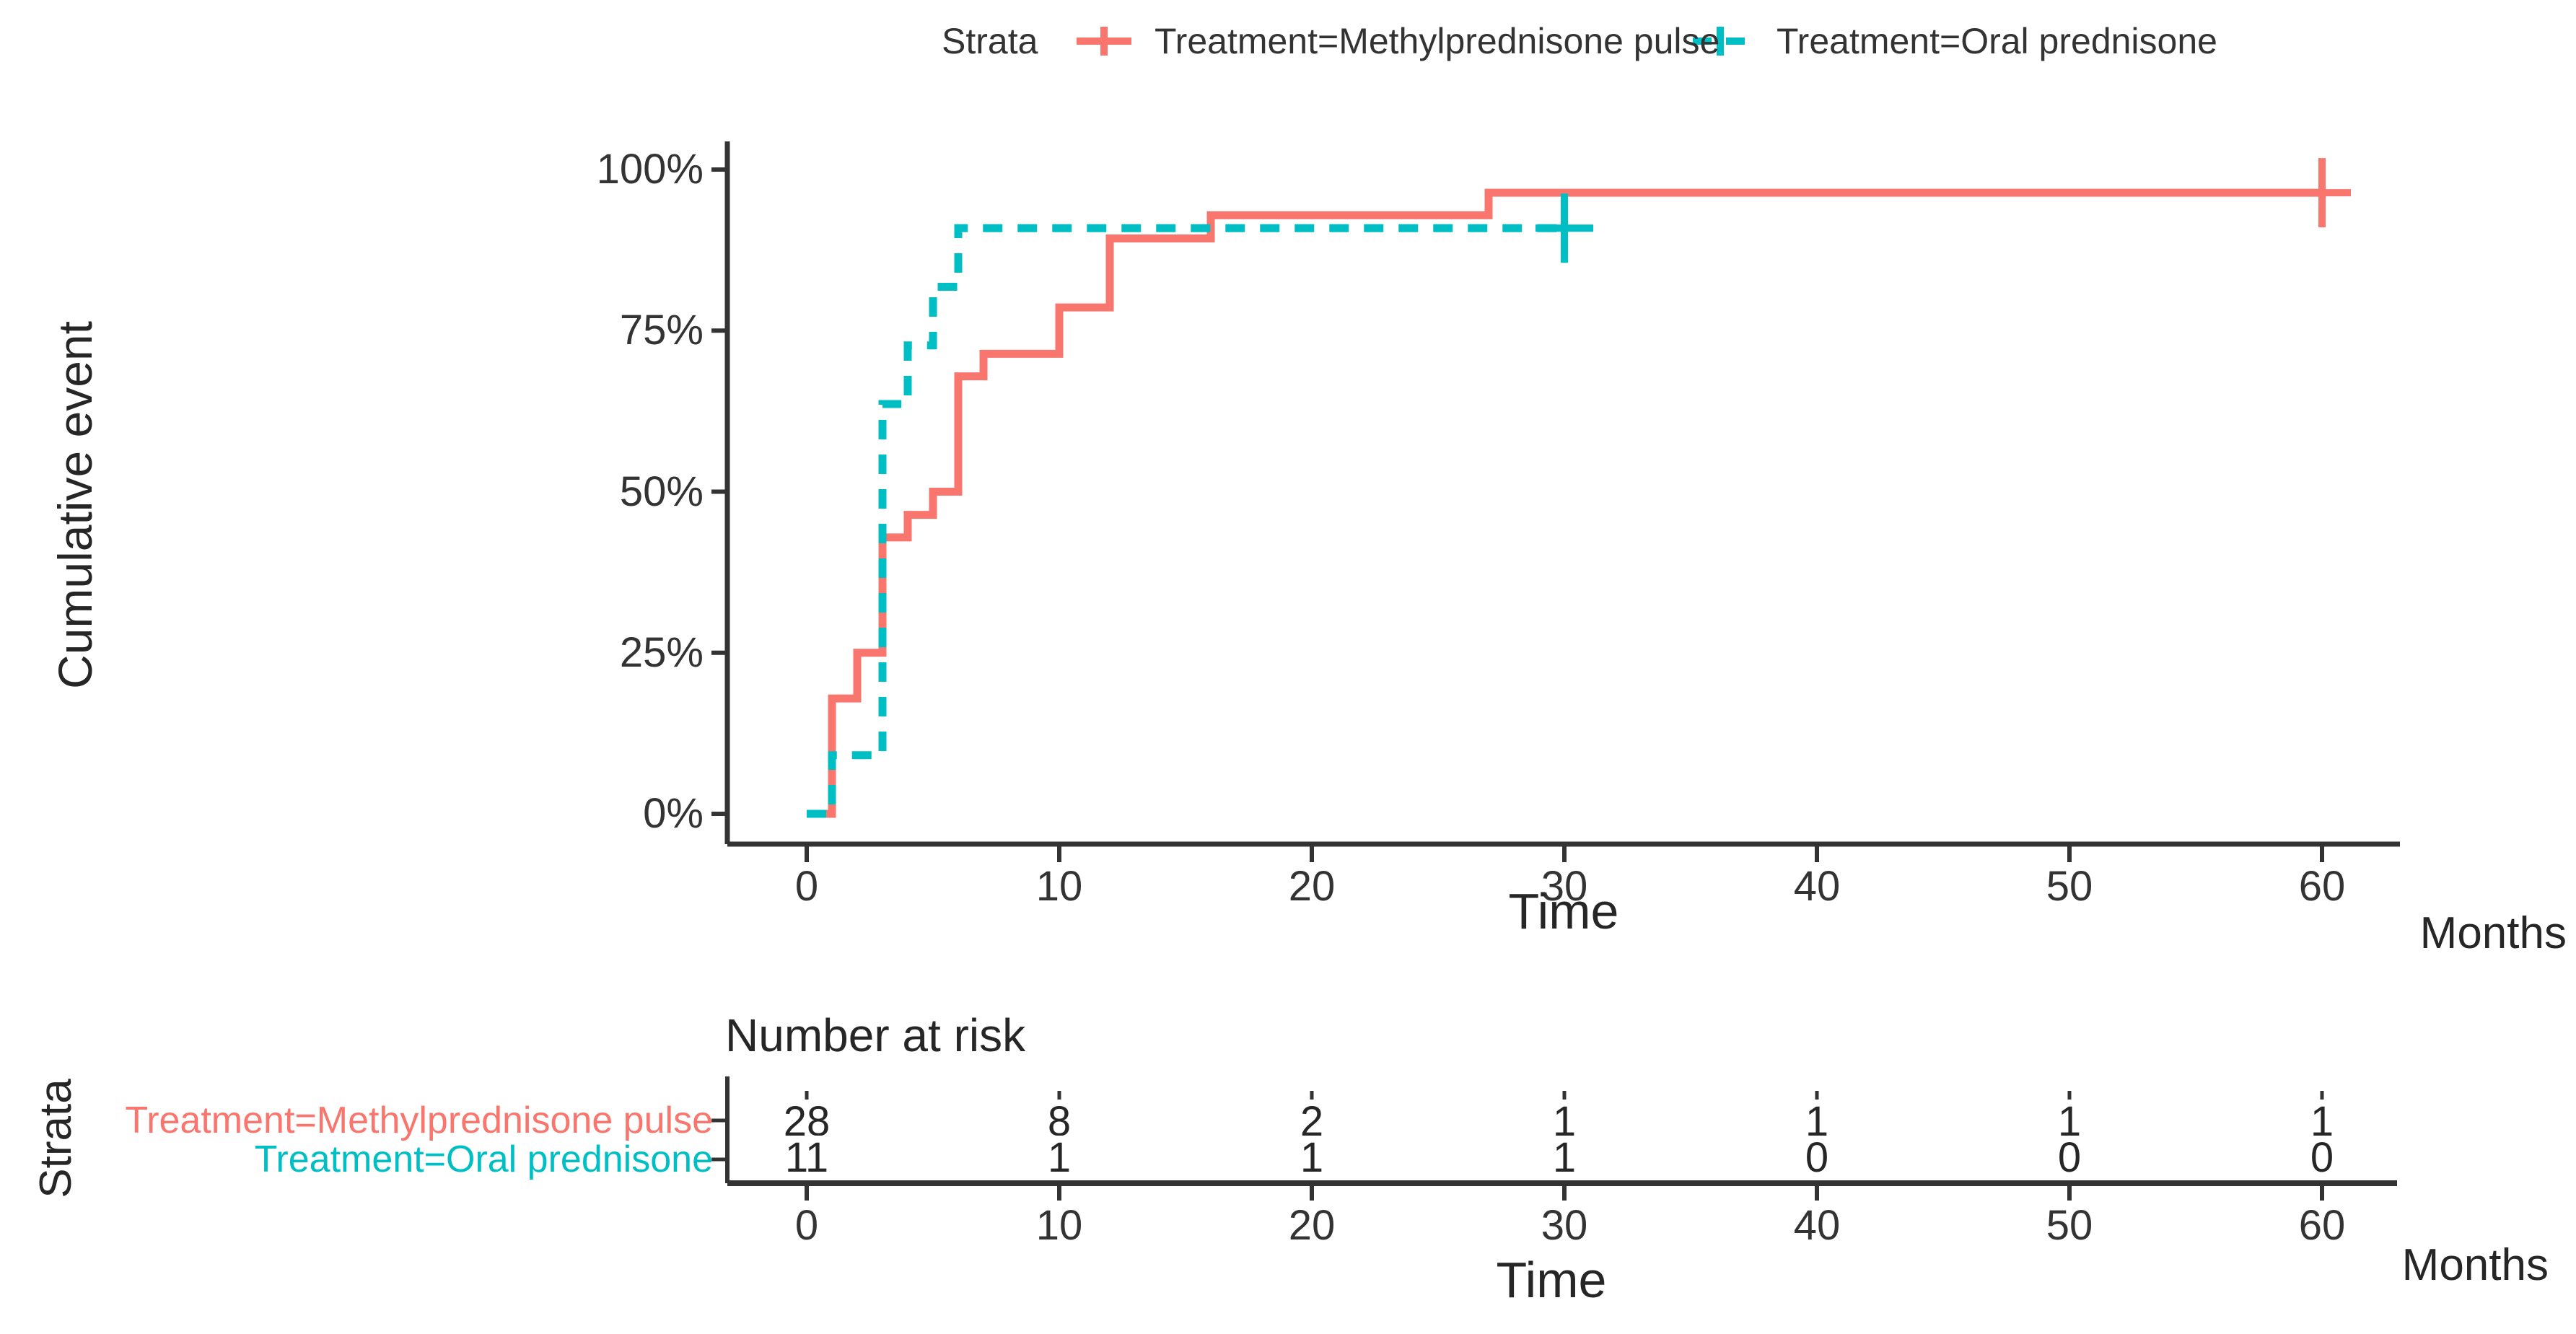 Image resolution: width=2576 pixels, height=1334 pixels. What do you see at coordinates (484, 1159) in the screenshot?
I see `risk-row-label-oral-prednisone: Treatment=Oral prednisone` at bounding box center [484, 1159].